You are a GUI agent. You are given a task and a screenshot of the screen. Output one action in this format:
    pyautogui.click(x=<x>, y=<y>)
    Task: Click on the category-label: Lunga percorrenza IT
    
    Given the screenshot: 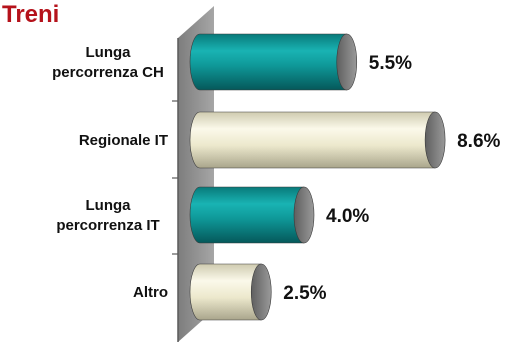 What is the action you would take?
    pyautogui.click(x=107, y=215)
    